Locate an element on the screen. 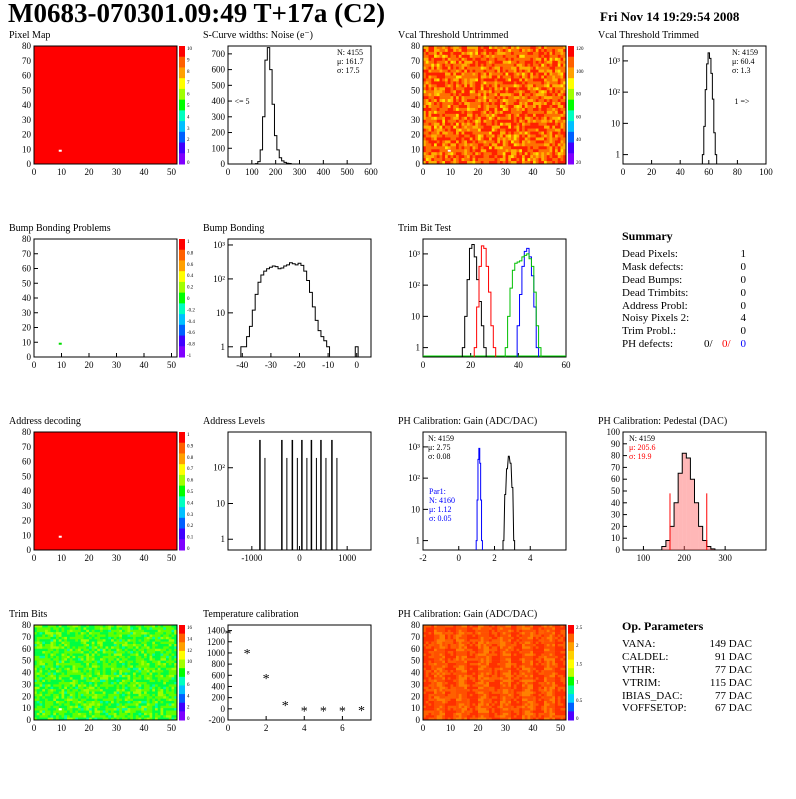  y-tick-label: 0 is located at coordinates (418, 164).